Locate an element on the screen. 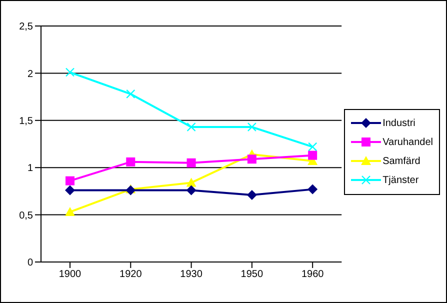 The height and width of the screenshot is (303, 447). legend-label: Industri is located at coordinates (399, 123).